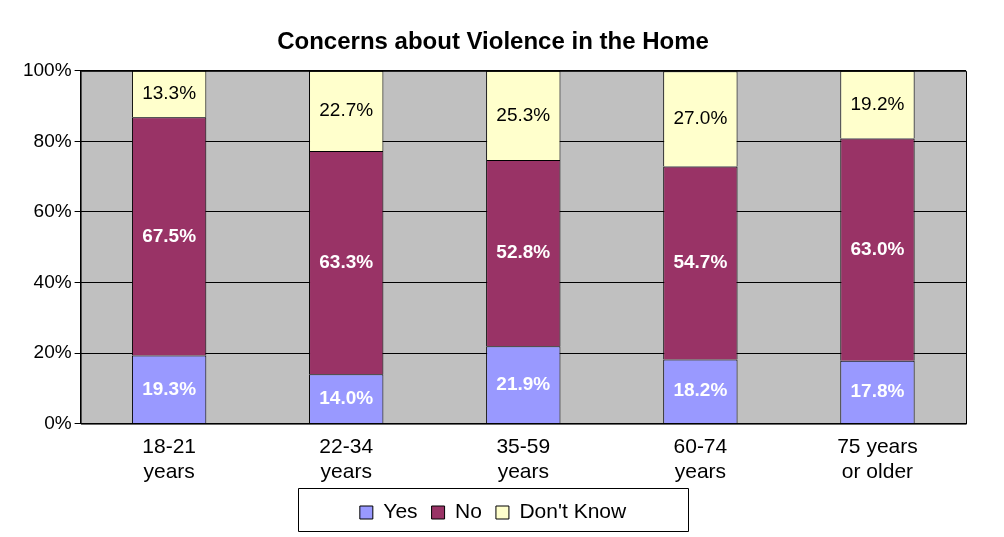 This screenshot has width=1004, height=537. I want to click on data-label: 13.3%, so click(169, 93).